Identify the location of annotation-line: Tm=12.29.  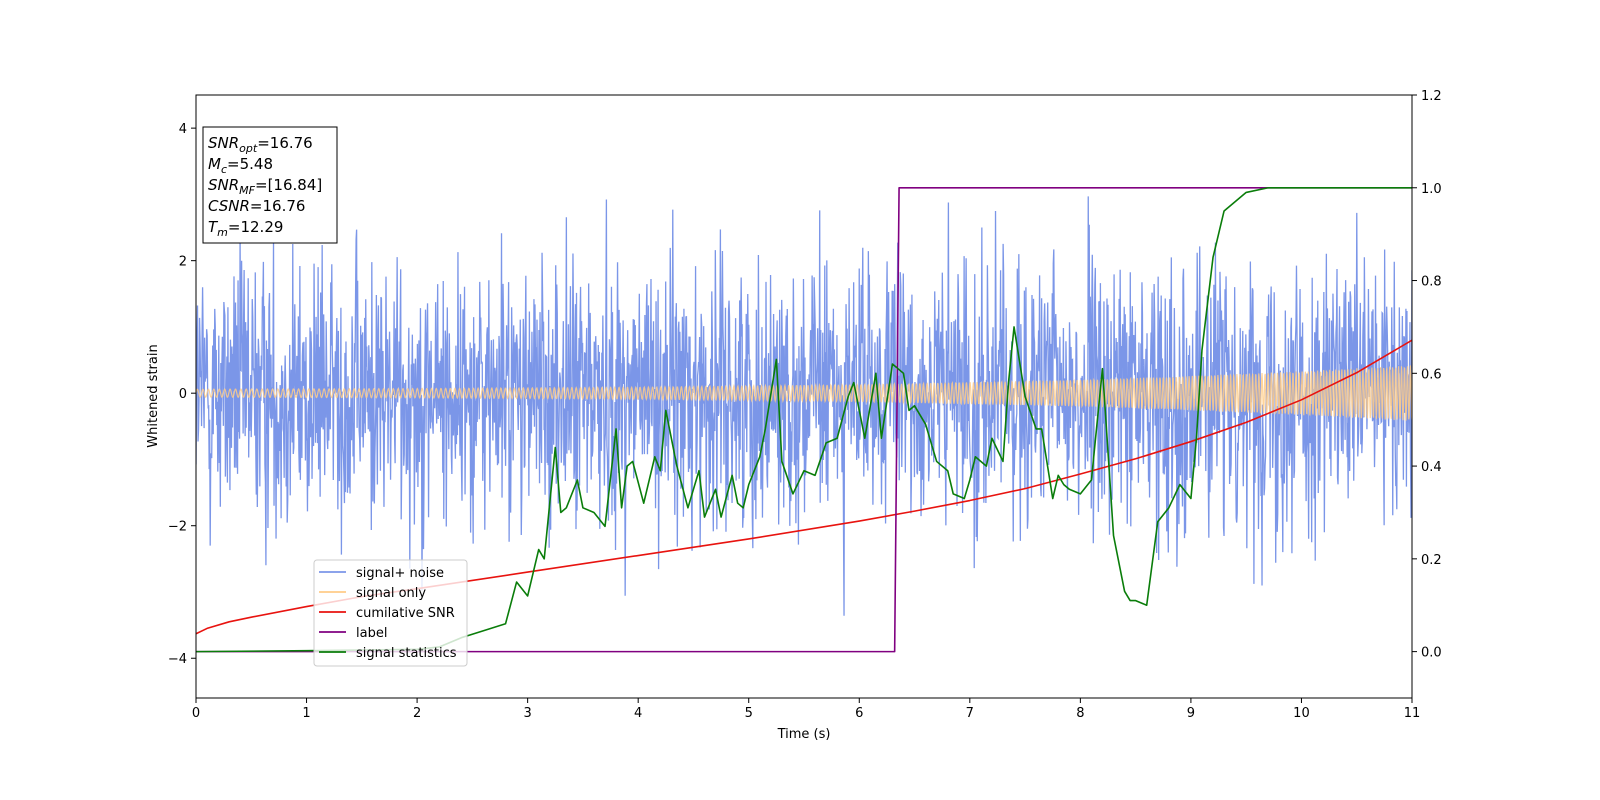
(245, 228).